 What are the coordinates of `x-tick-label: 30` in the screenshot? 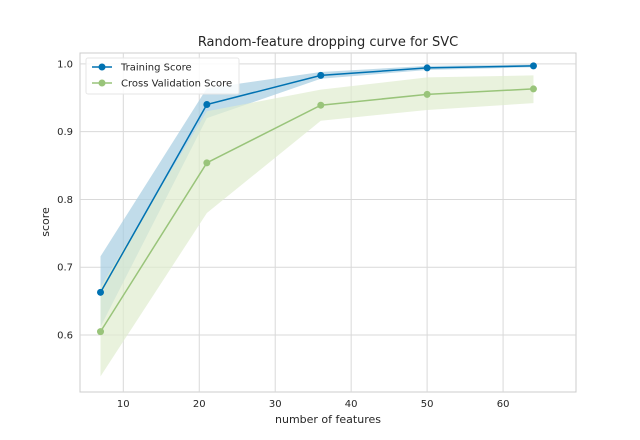 It's located at (275, 404).